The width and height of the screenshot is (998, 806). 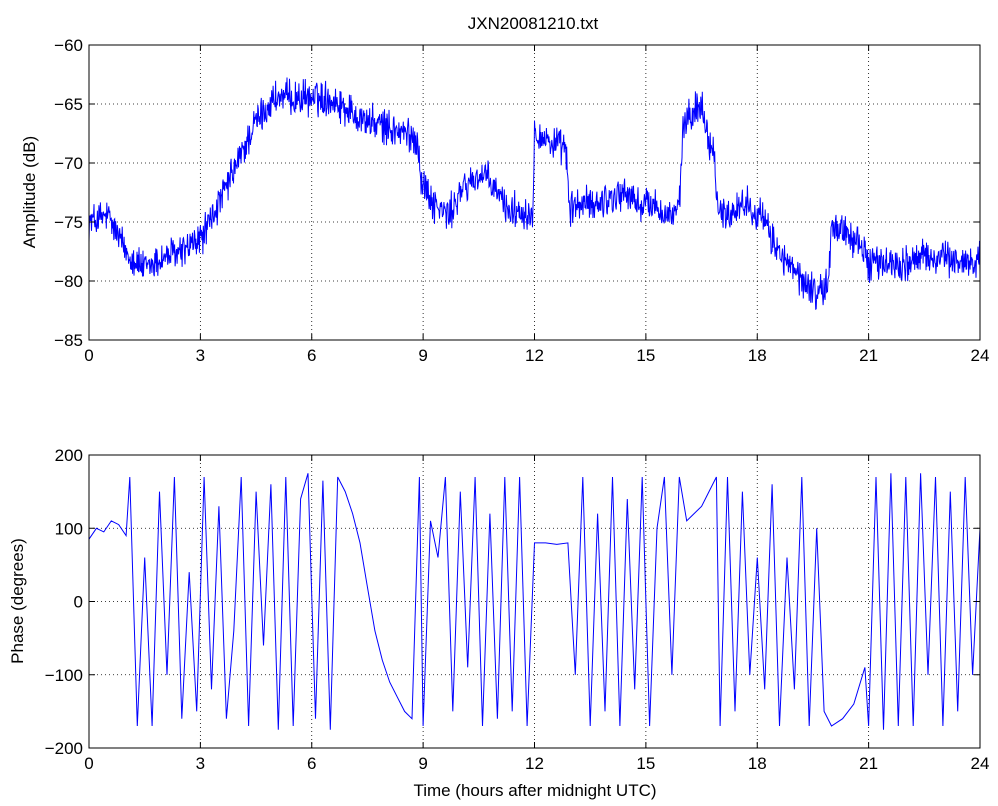 I want to click on y-tick-label: −60, so click(x=68, y=45).